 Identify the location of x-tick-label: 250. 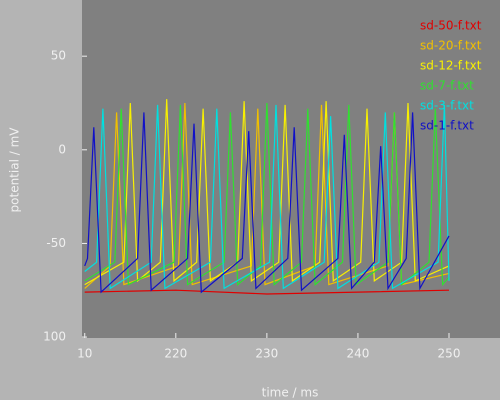
(449, 354).